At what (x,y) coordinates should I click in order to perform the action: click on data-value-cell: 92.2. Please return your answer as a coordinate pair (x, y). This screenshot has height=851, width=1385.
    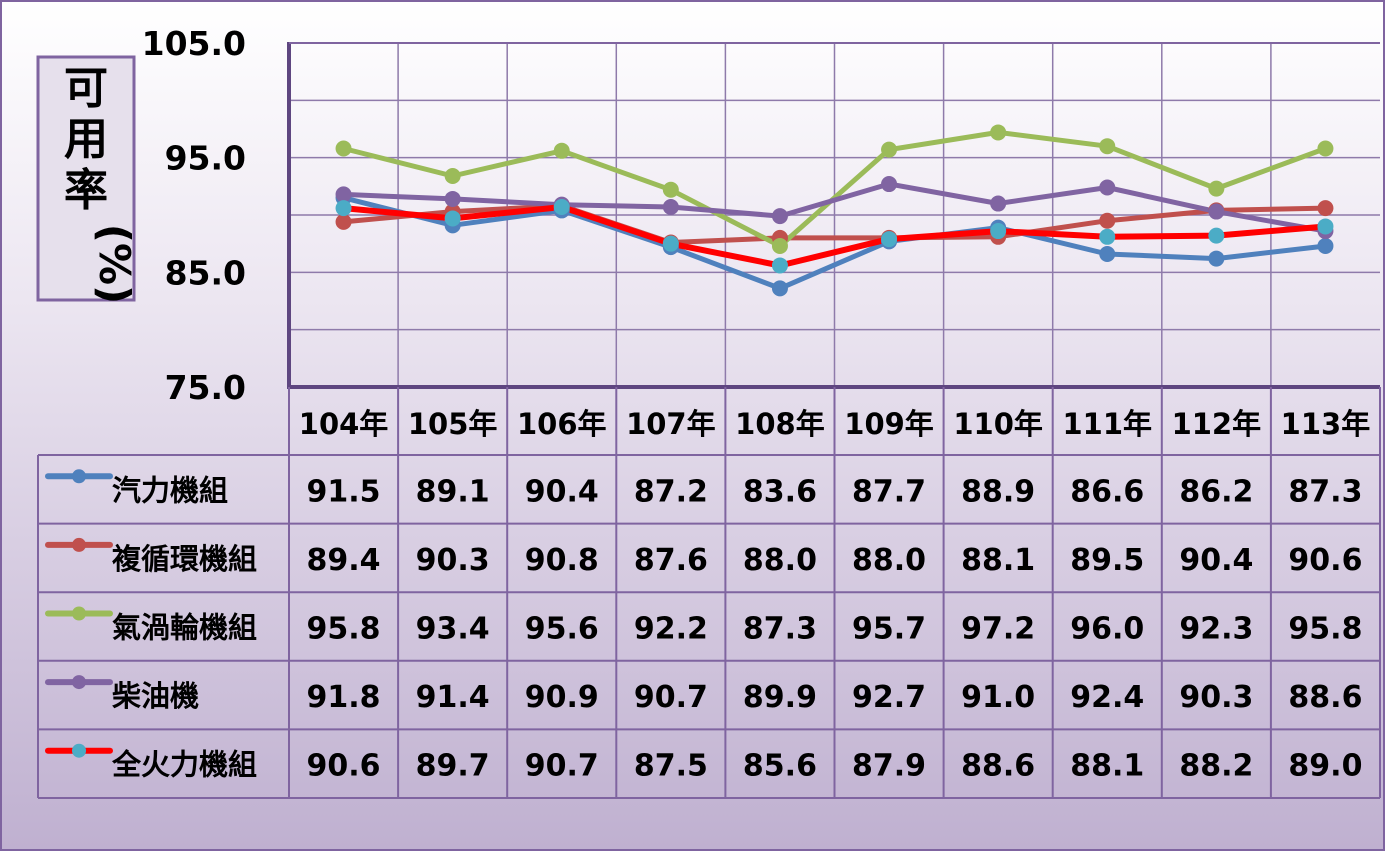
    Looking at the image, I should click on (671, 629).